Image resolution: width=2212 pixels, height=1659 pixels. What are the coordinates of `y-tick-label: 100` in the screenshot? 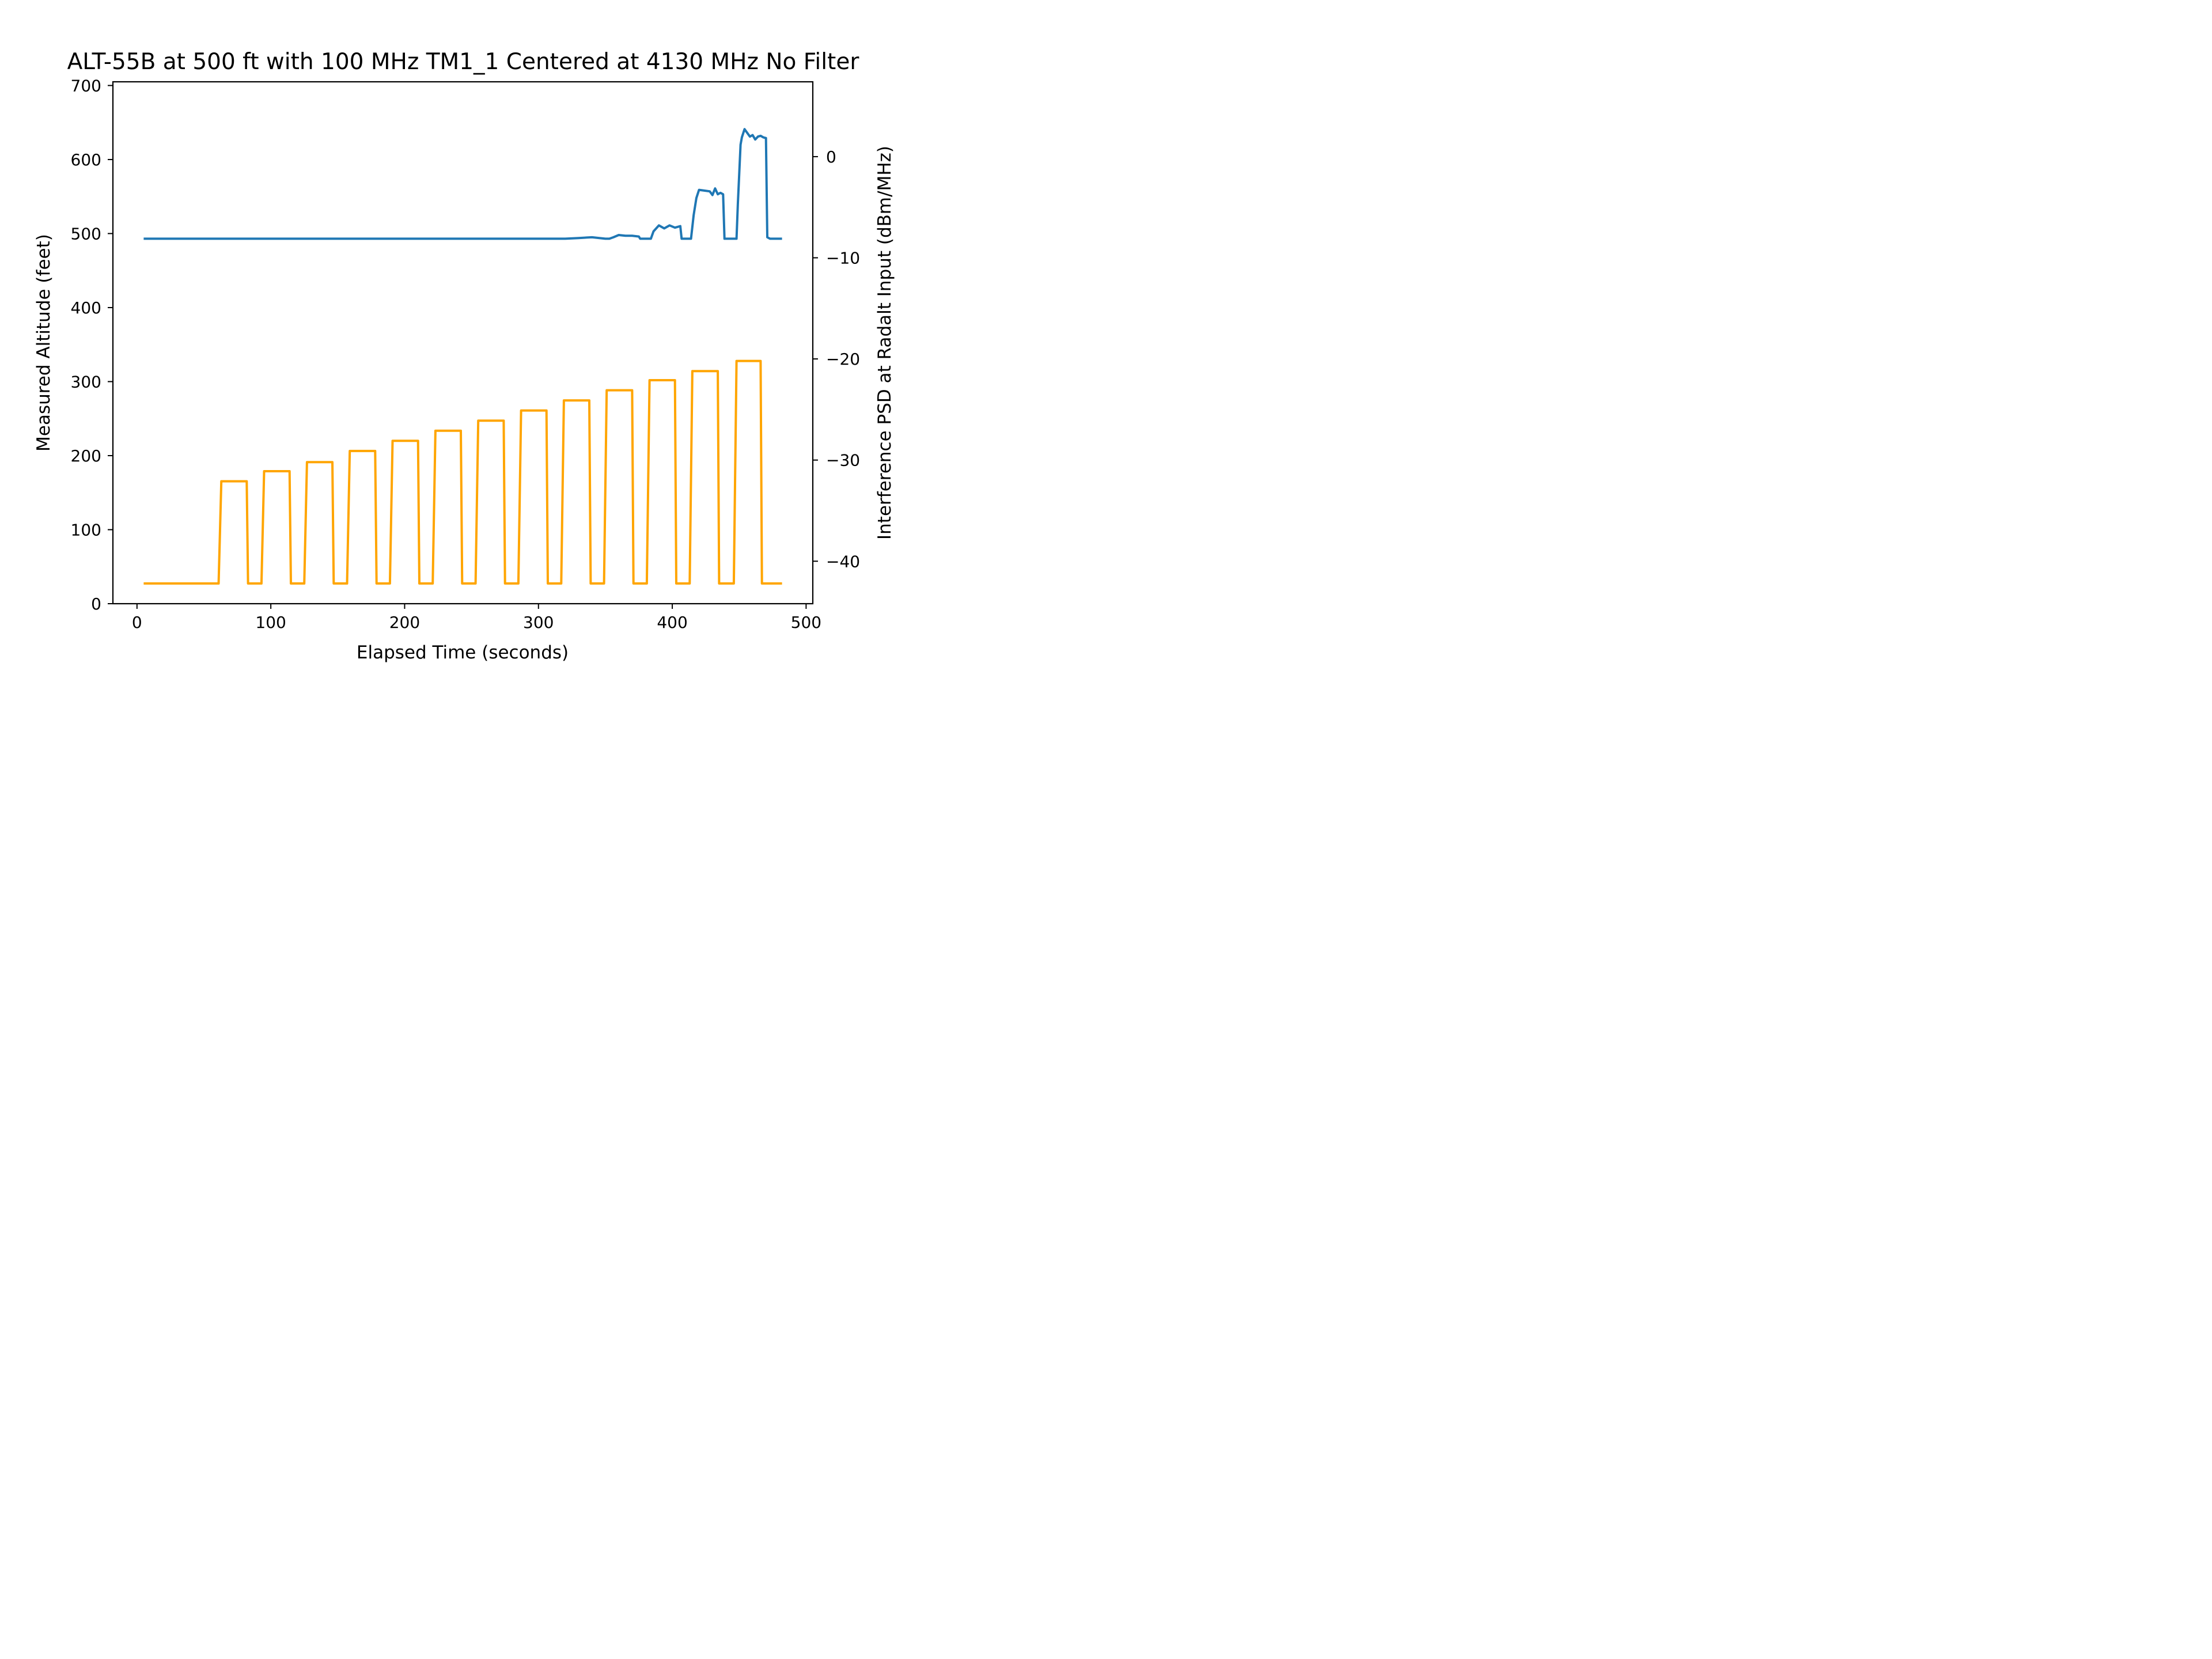 It's located at (86, 529).